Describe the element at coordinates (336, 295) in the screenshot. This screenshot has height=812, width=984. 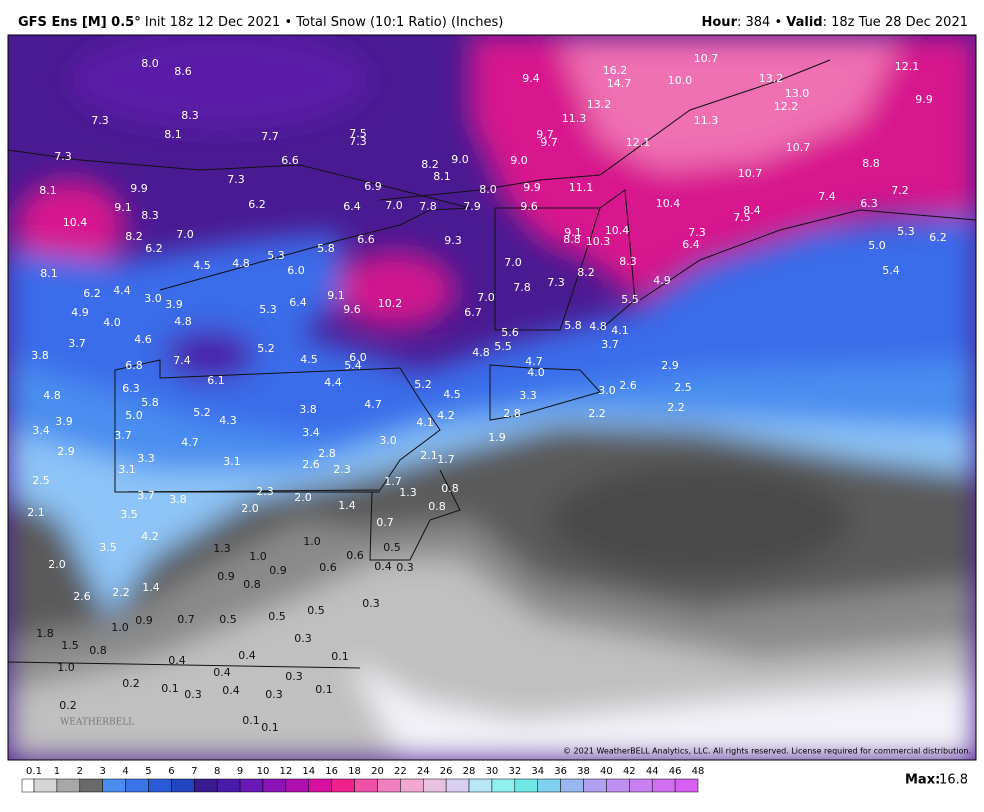
I see `snow-amount-label: 9.1` at that location.